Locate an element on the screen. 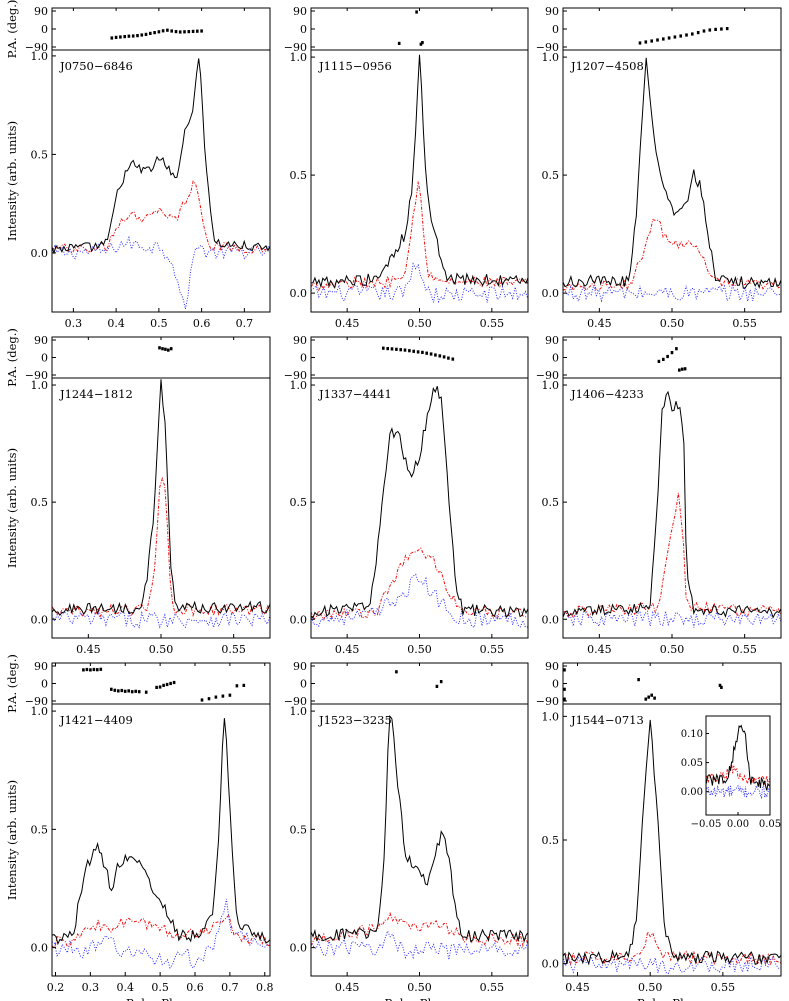 This screenshot has width=789, height=1001. profile-lines is located at coordinates (161, 504).